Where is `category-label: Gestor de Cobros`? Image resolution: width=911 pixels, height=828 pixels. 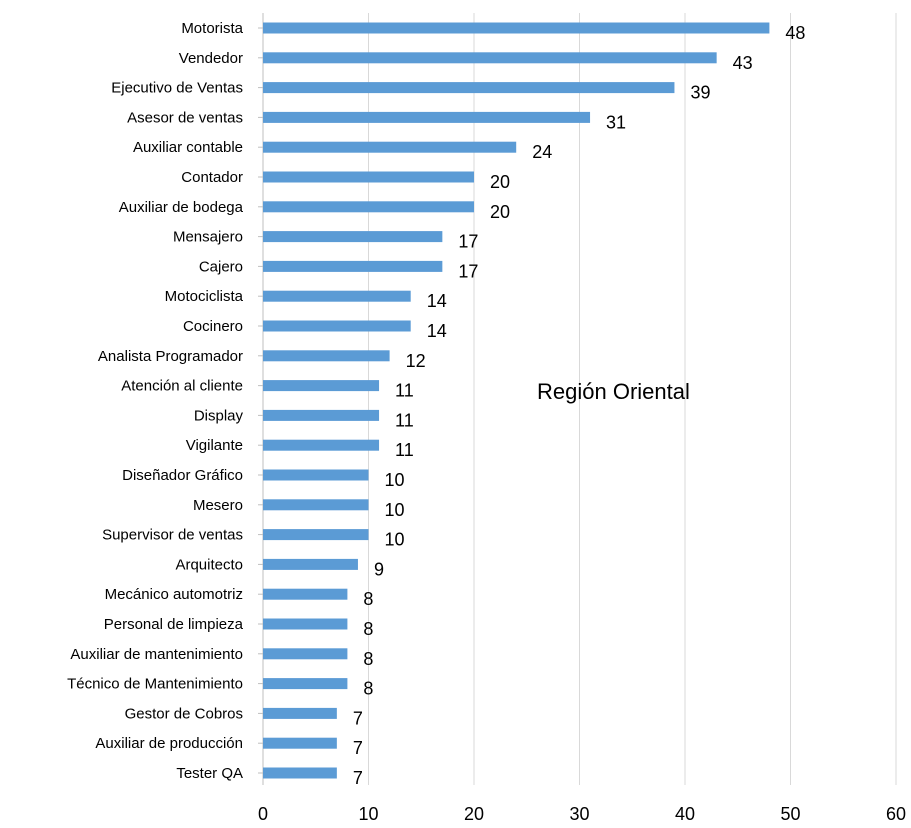 category-label: Gestor de Cobros is located at coordinates (184, 713).